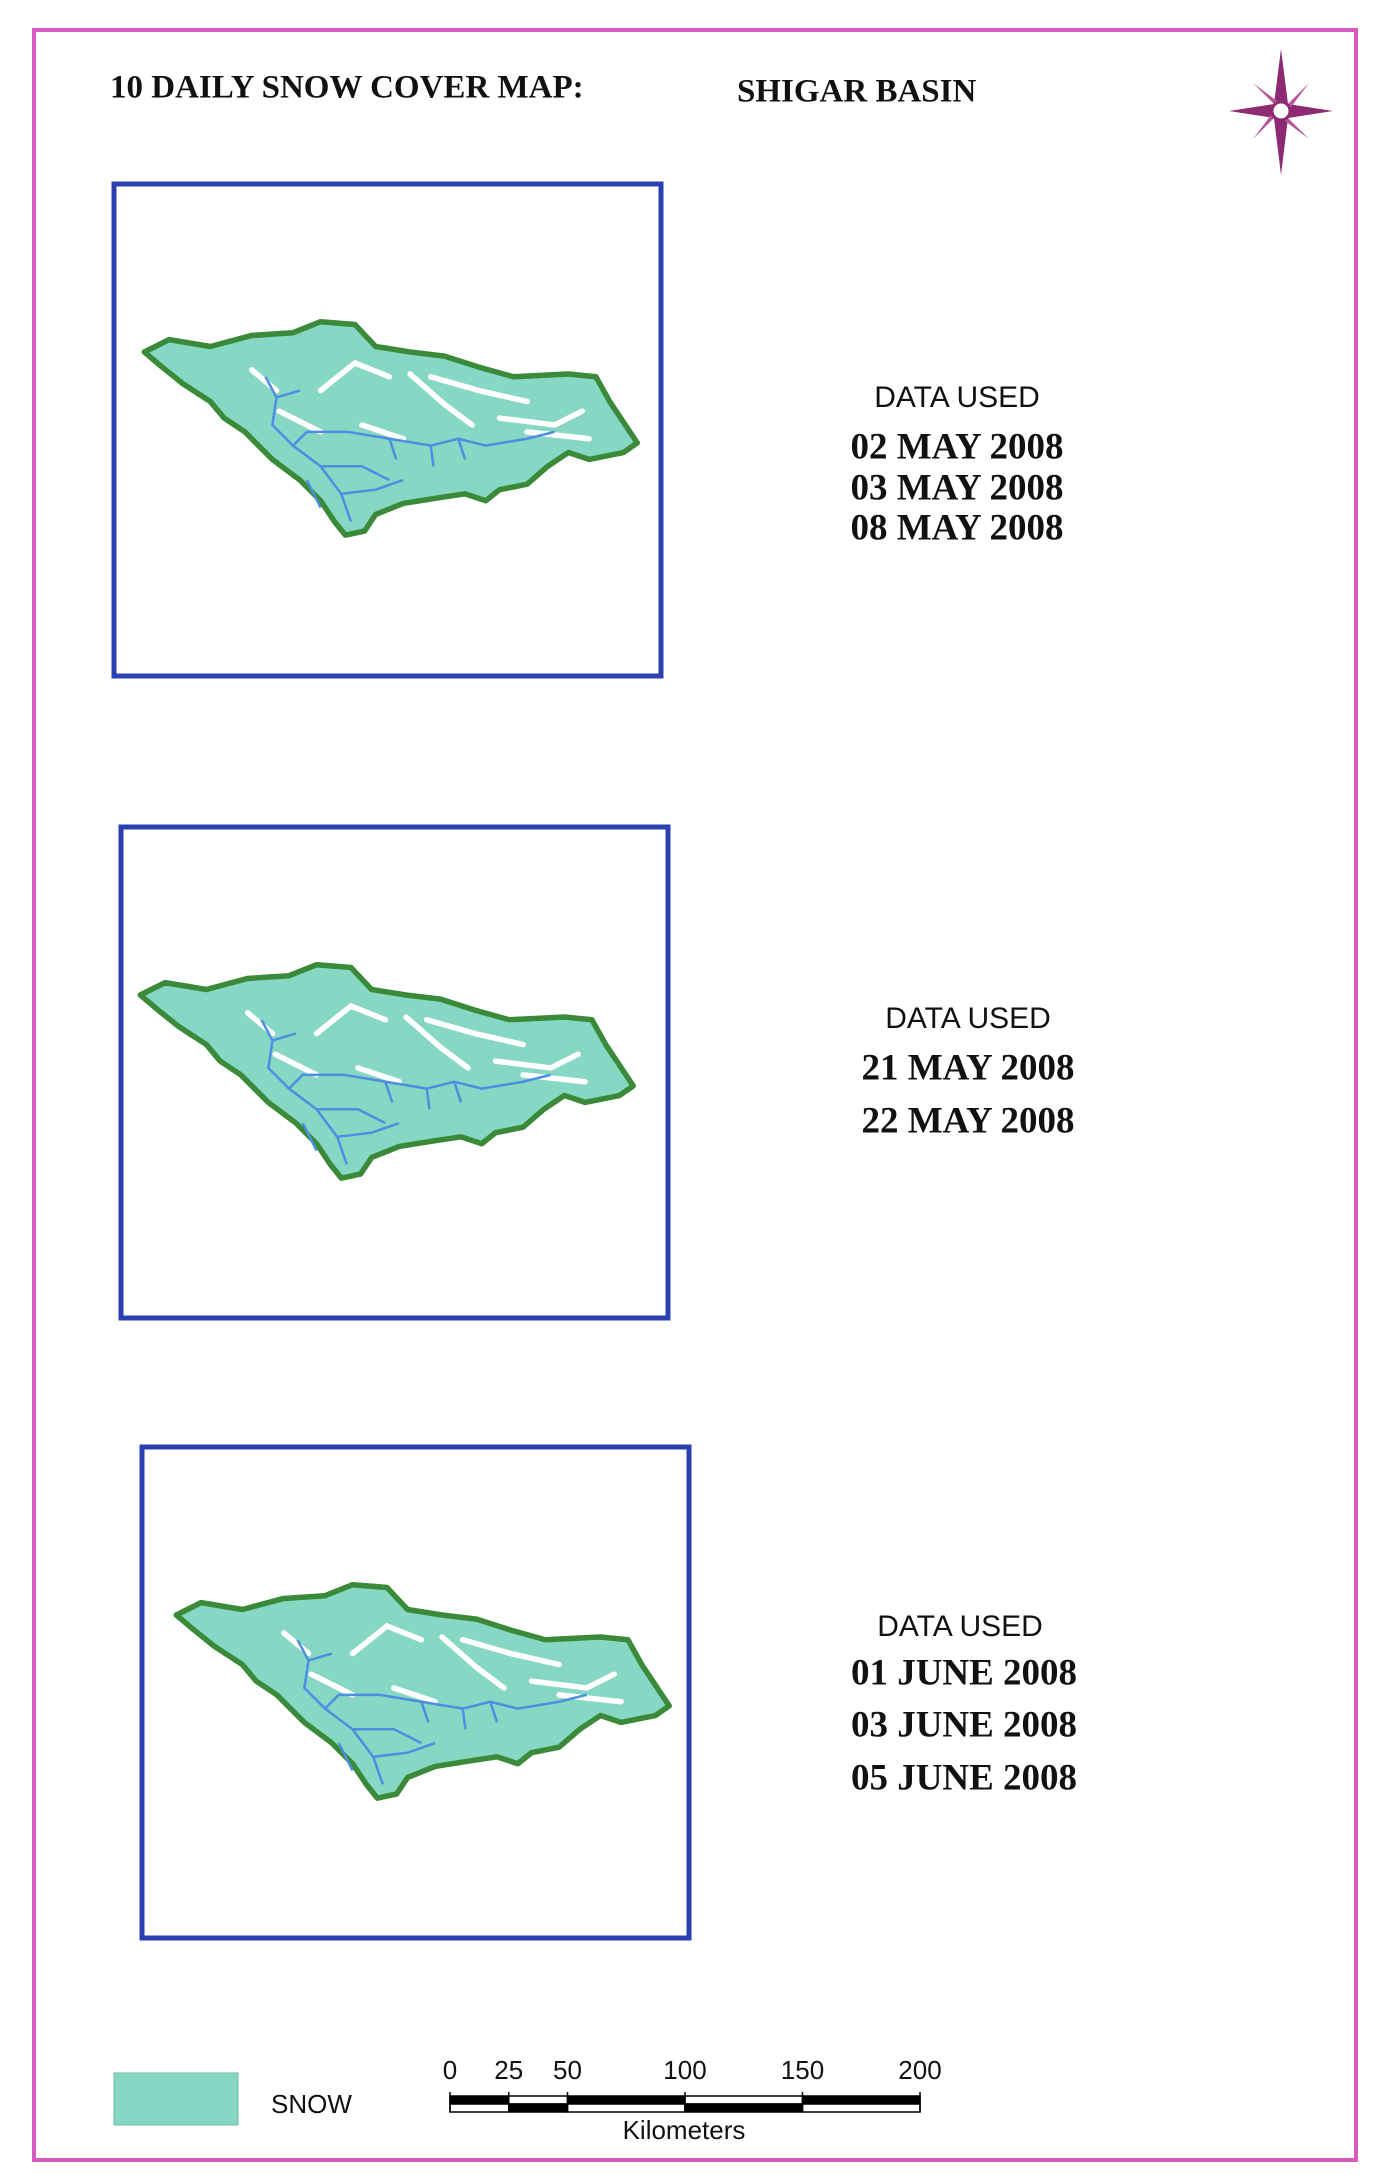 This screenshot has height=2176, width=1377. Describe the element at coordinates (684, 2130) in the screenshot. I see `scale-unit: Kilometers` at that location.